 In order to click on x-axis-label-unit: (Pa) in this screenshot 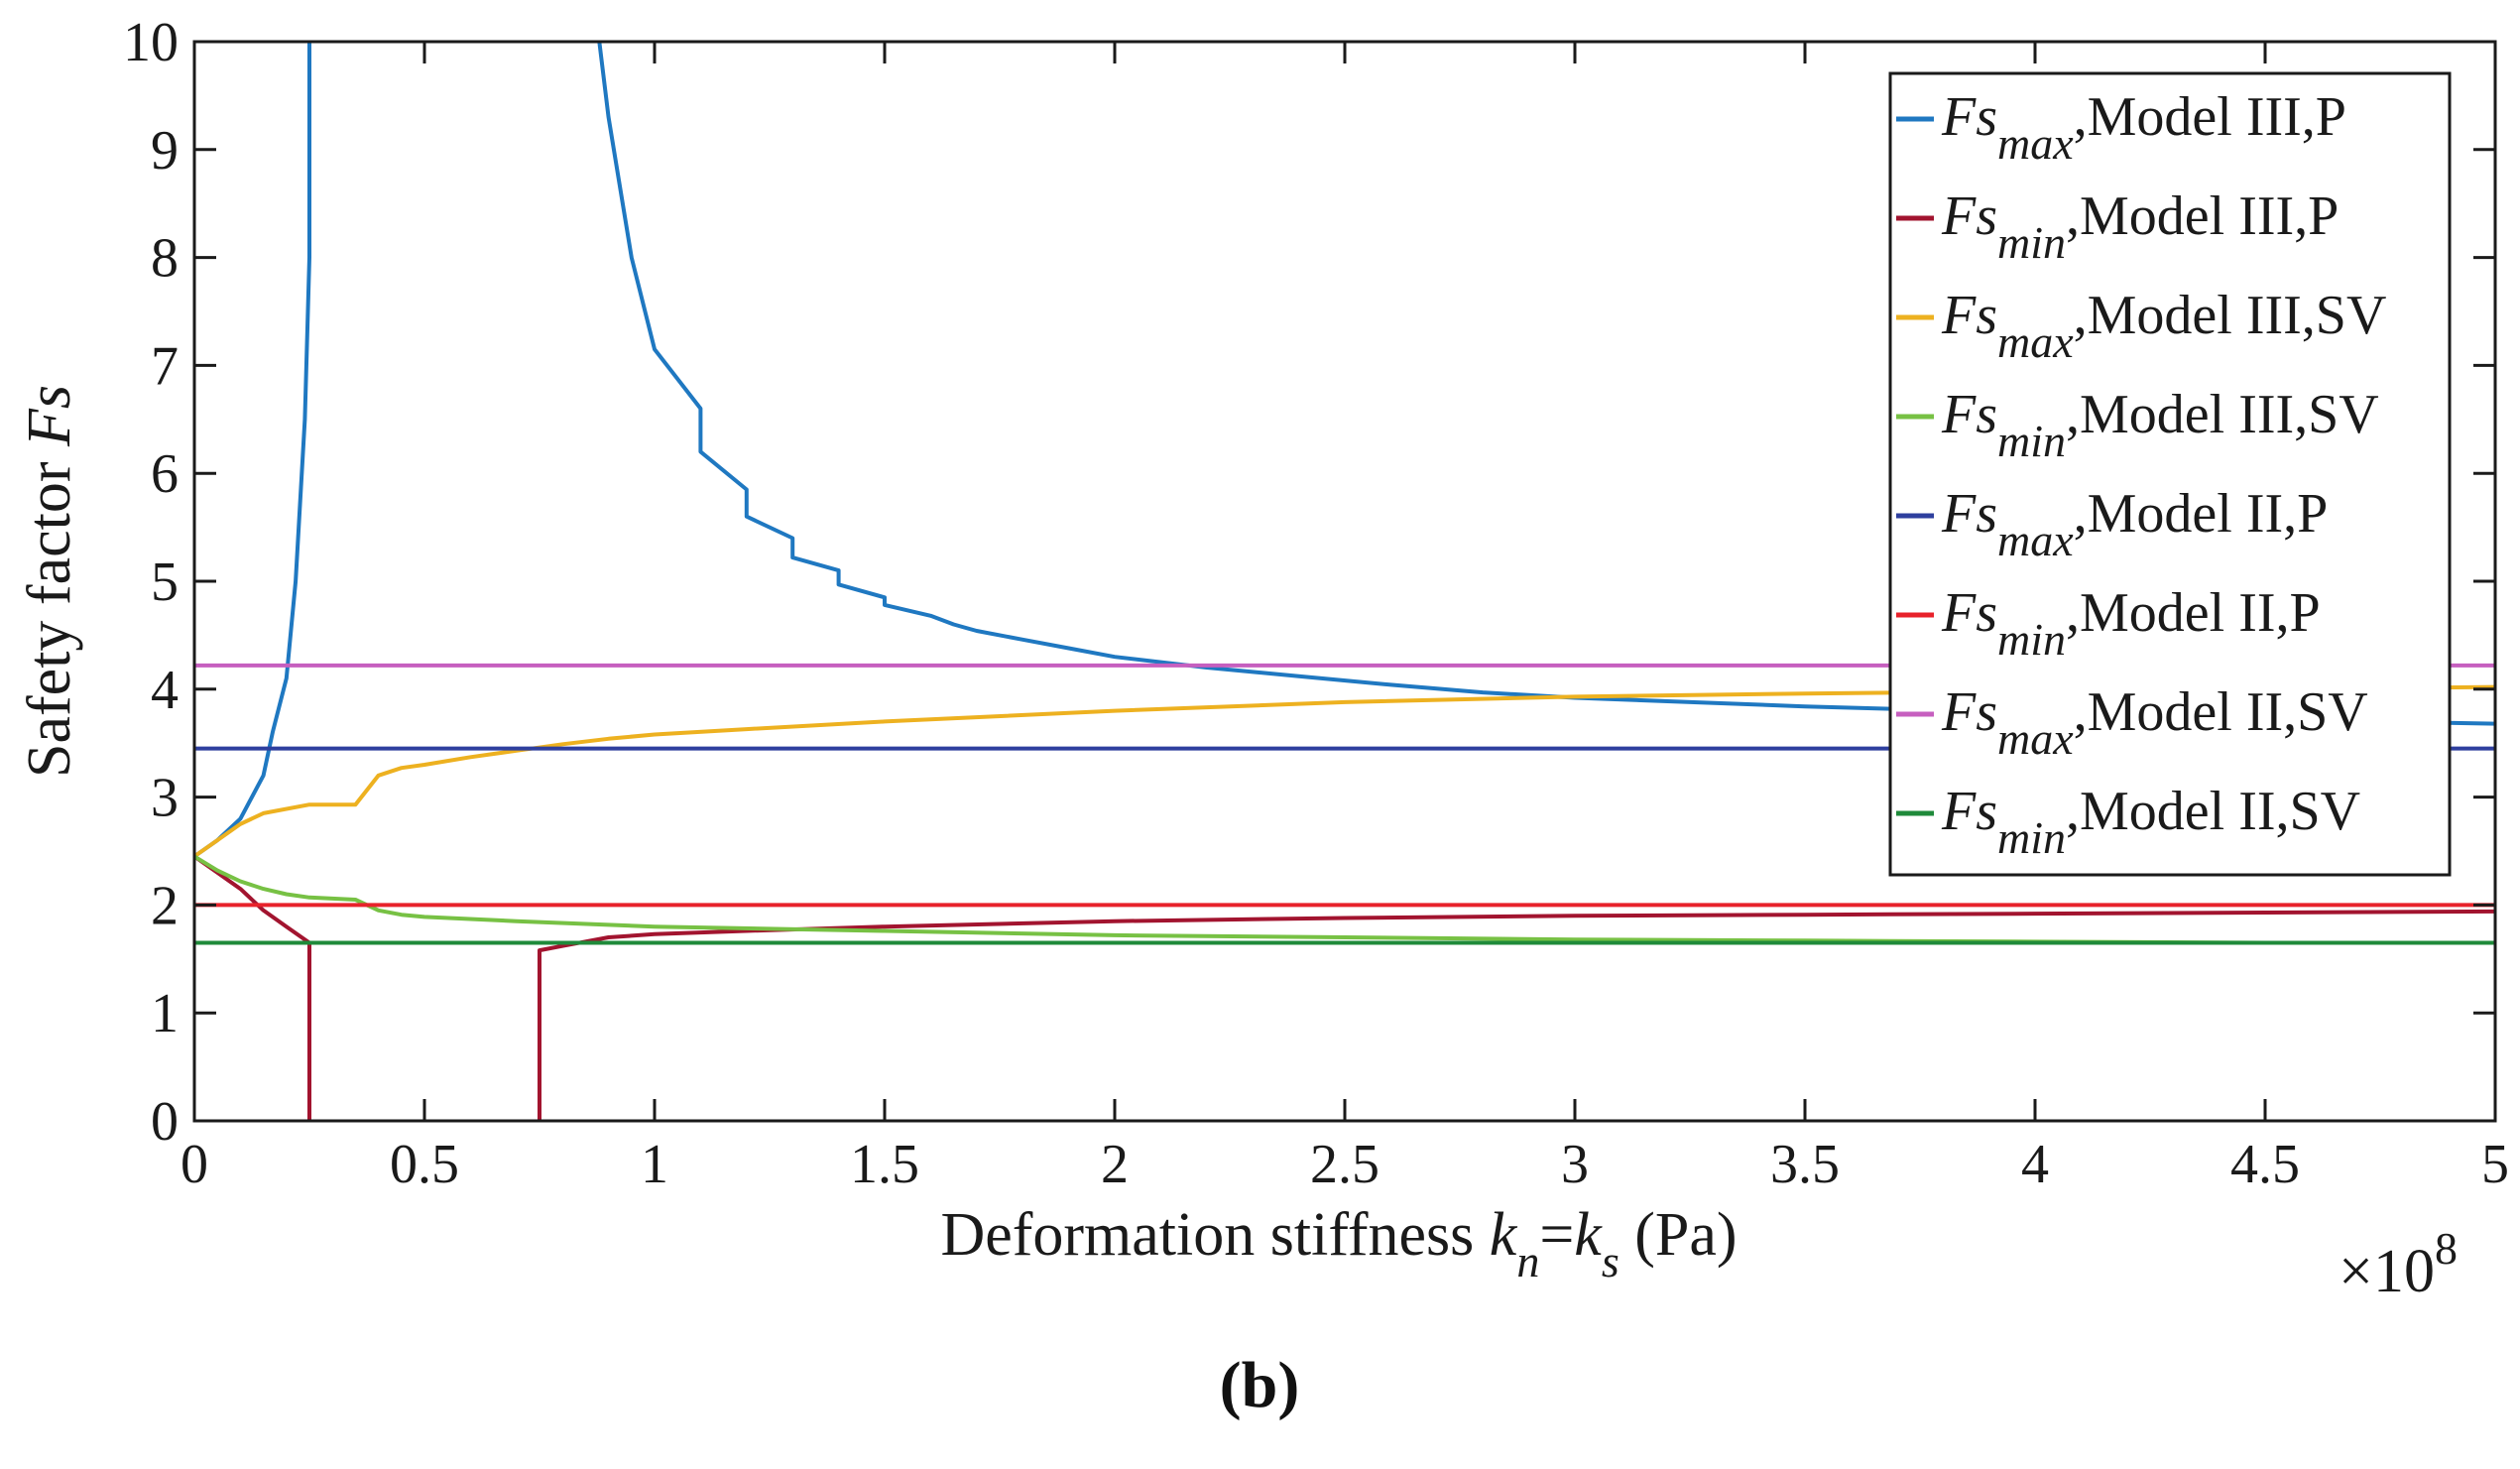, I will do `click(1679, 1235)`.